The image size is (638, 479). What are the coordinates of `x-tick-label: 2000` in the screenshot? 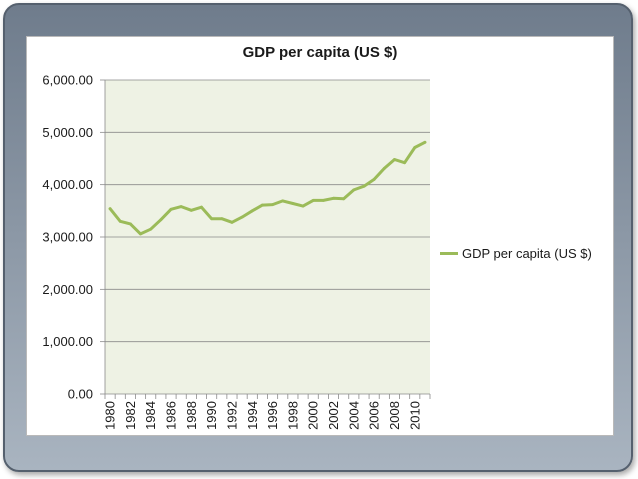 It's located at (313, 415).